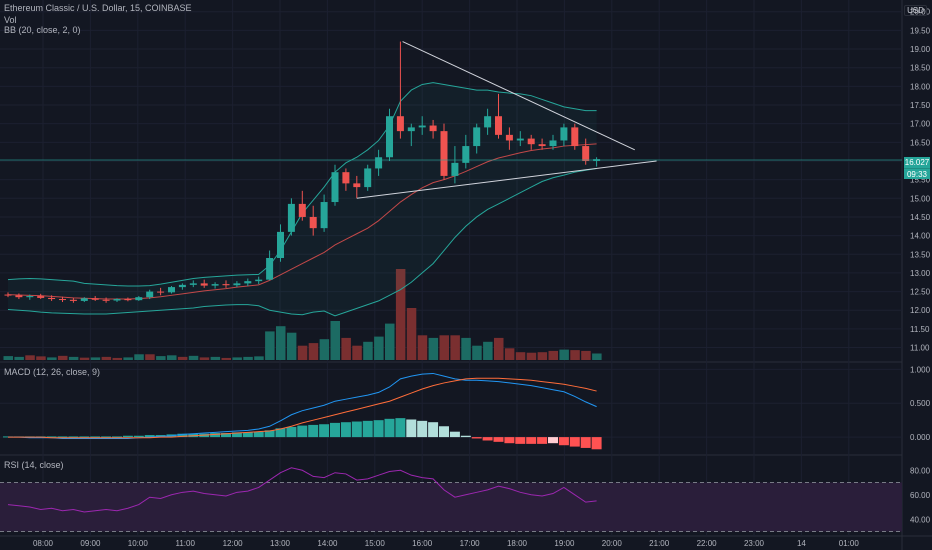 Image resolution: width=932 pixels, height=550 pixels. What do you see at coordinates (917, 168) in the screenshot?
I see `last-price-tag: 16.027 09:33` at bounding box center [917, 168].